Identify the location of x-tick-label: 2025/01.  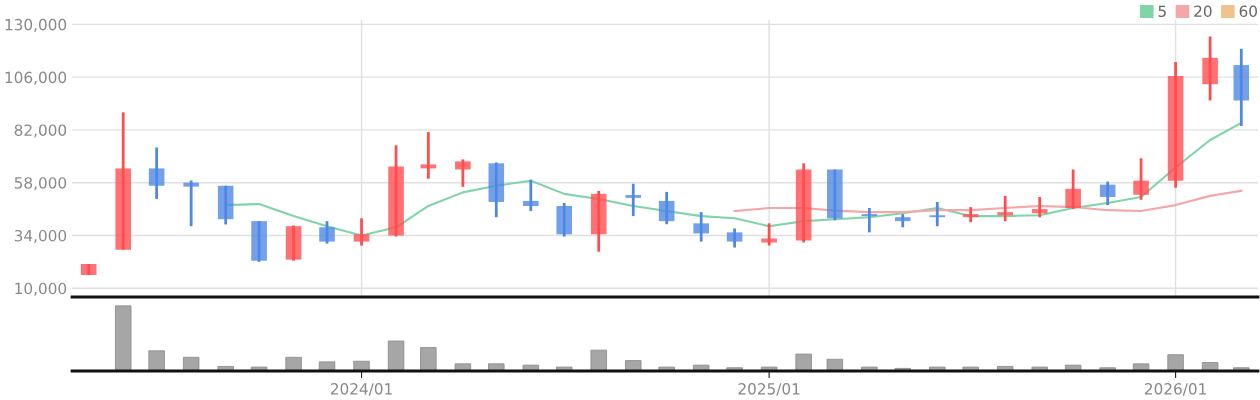
(769, 389).